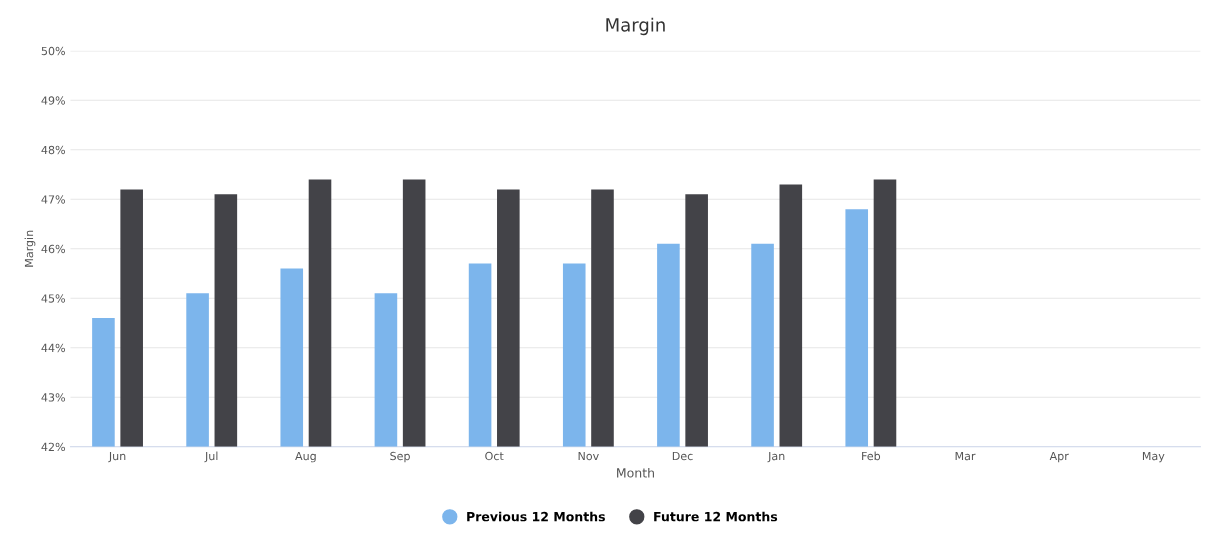 Image resolution: width=1215 pixels, height=535 pixels. I want to click on y-axis-title: Margin, so click(30, 248).